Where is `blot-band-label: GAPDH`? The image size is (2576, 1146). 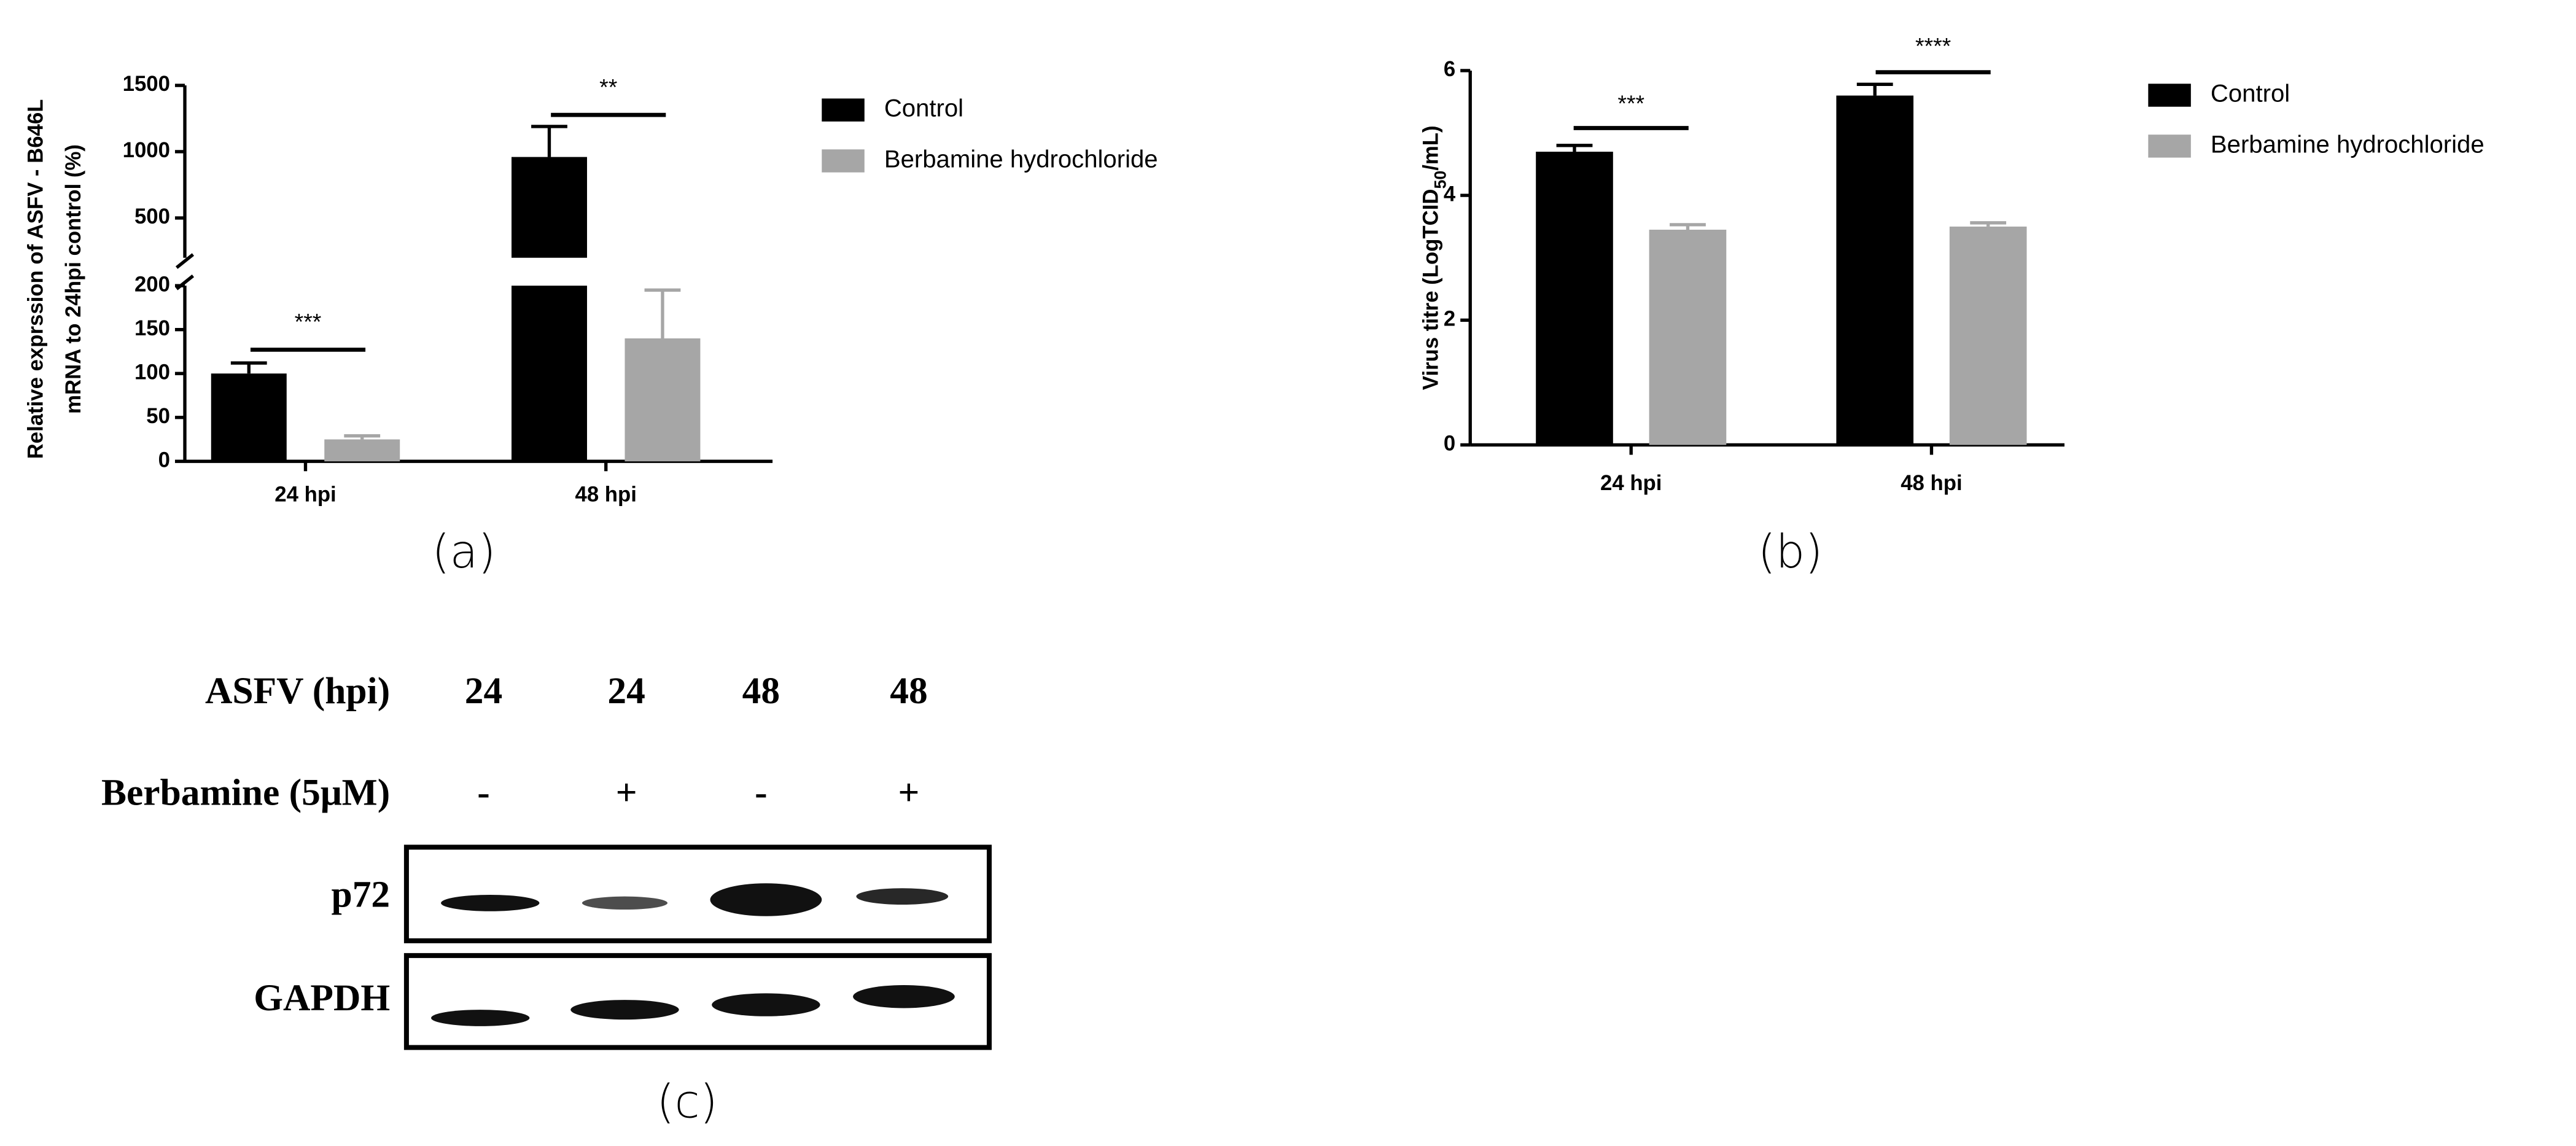
blot-band-label: GAPDH is located at coordinates (322, 998).